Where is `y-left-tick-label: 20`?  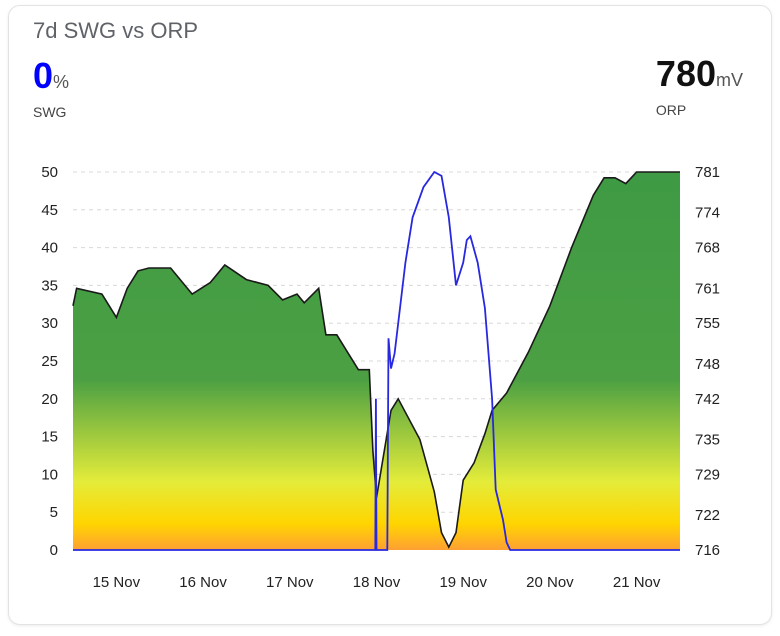 y-left-tick-label: 20 is located at coordinates (49, 399).